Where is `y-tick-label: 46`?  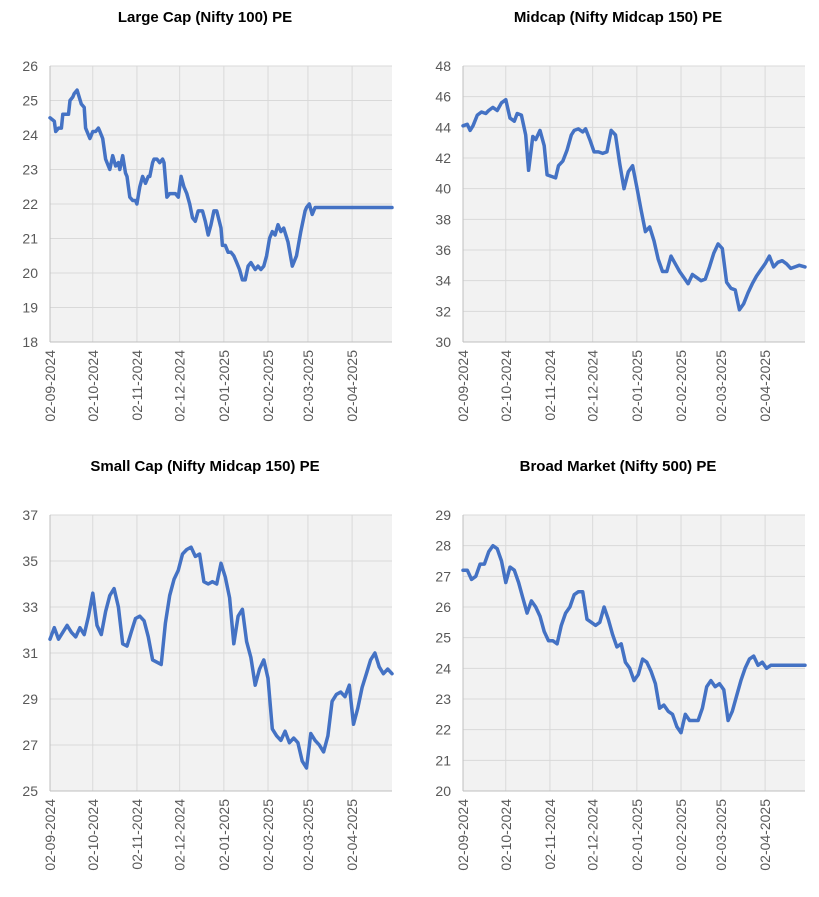 y-tick-label: 46 is located at coordinates (443, 97).